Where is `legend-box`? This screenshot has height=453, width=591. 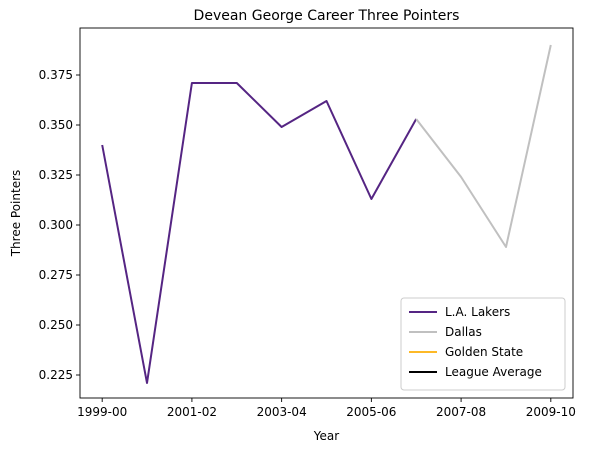
legend-box is located at coordinates (483, 344).